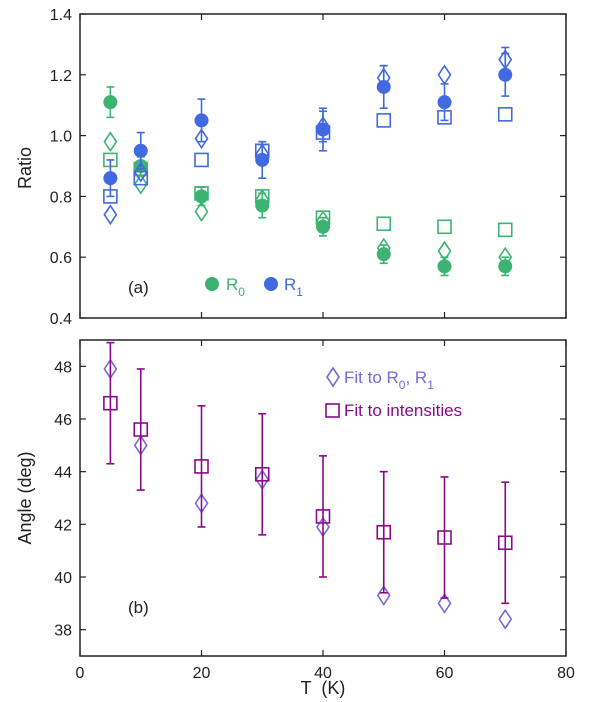 Image resolution: width=592 pixels, height=702 pixels. Describe the element at coordinates (445, 673) in the screenshot. I see `x-tick-label: 60` at that location.